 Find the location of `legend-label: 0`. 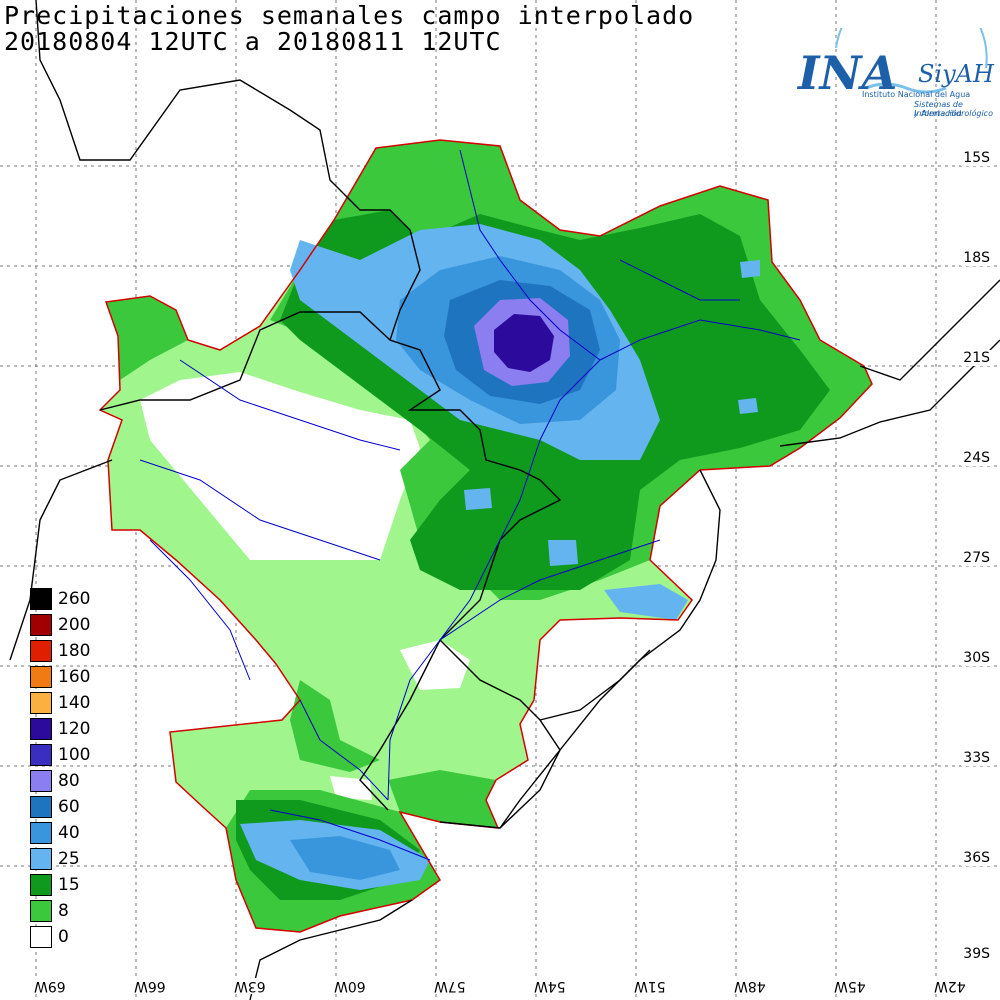

legend-label: 0 is located at coordinates (63, 937).